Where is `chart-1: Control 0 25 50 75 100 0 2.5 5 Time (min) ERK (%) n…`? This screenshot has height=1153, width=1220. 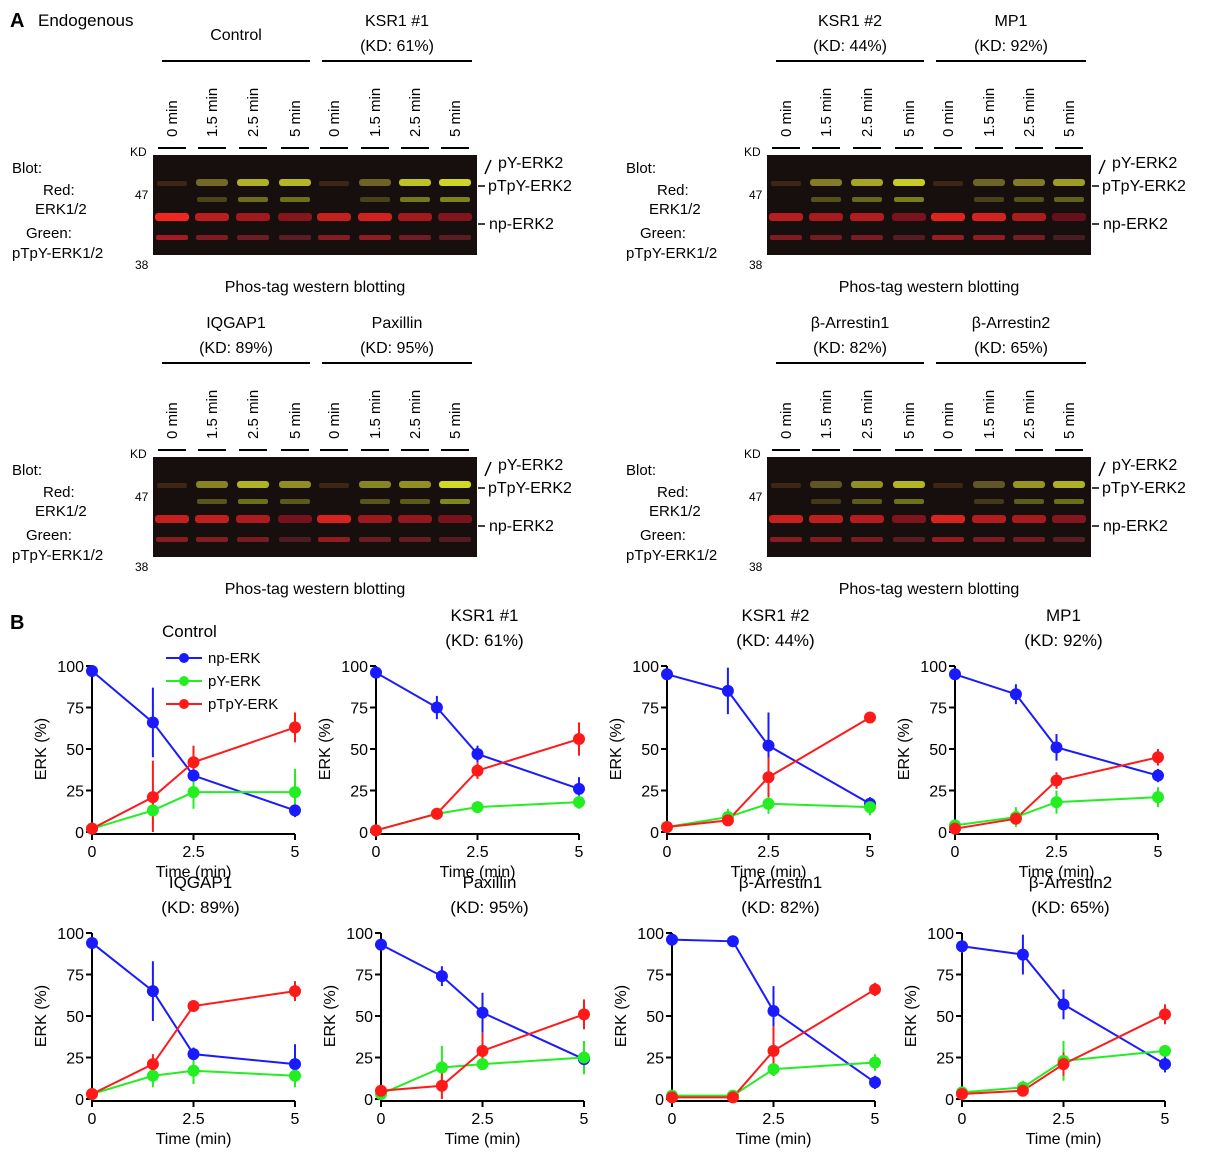 chart-1: Control 0 25 50 75 100 0 2.5 5 Time (min) ERK (%) n… is located at coordinates (167, 751).